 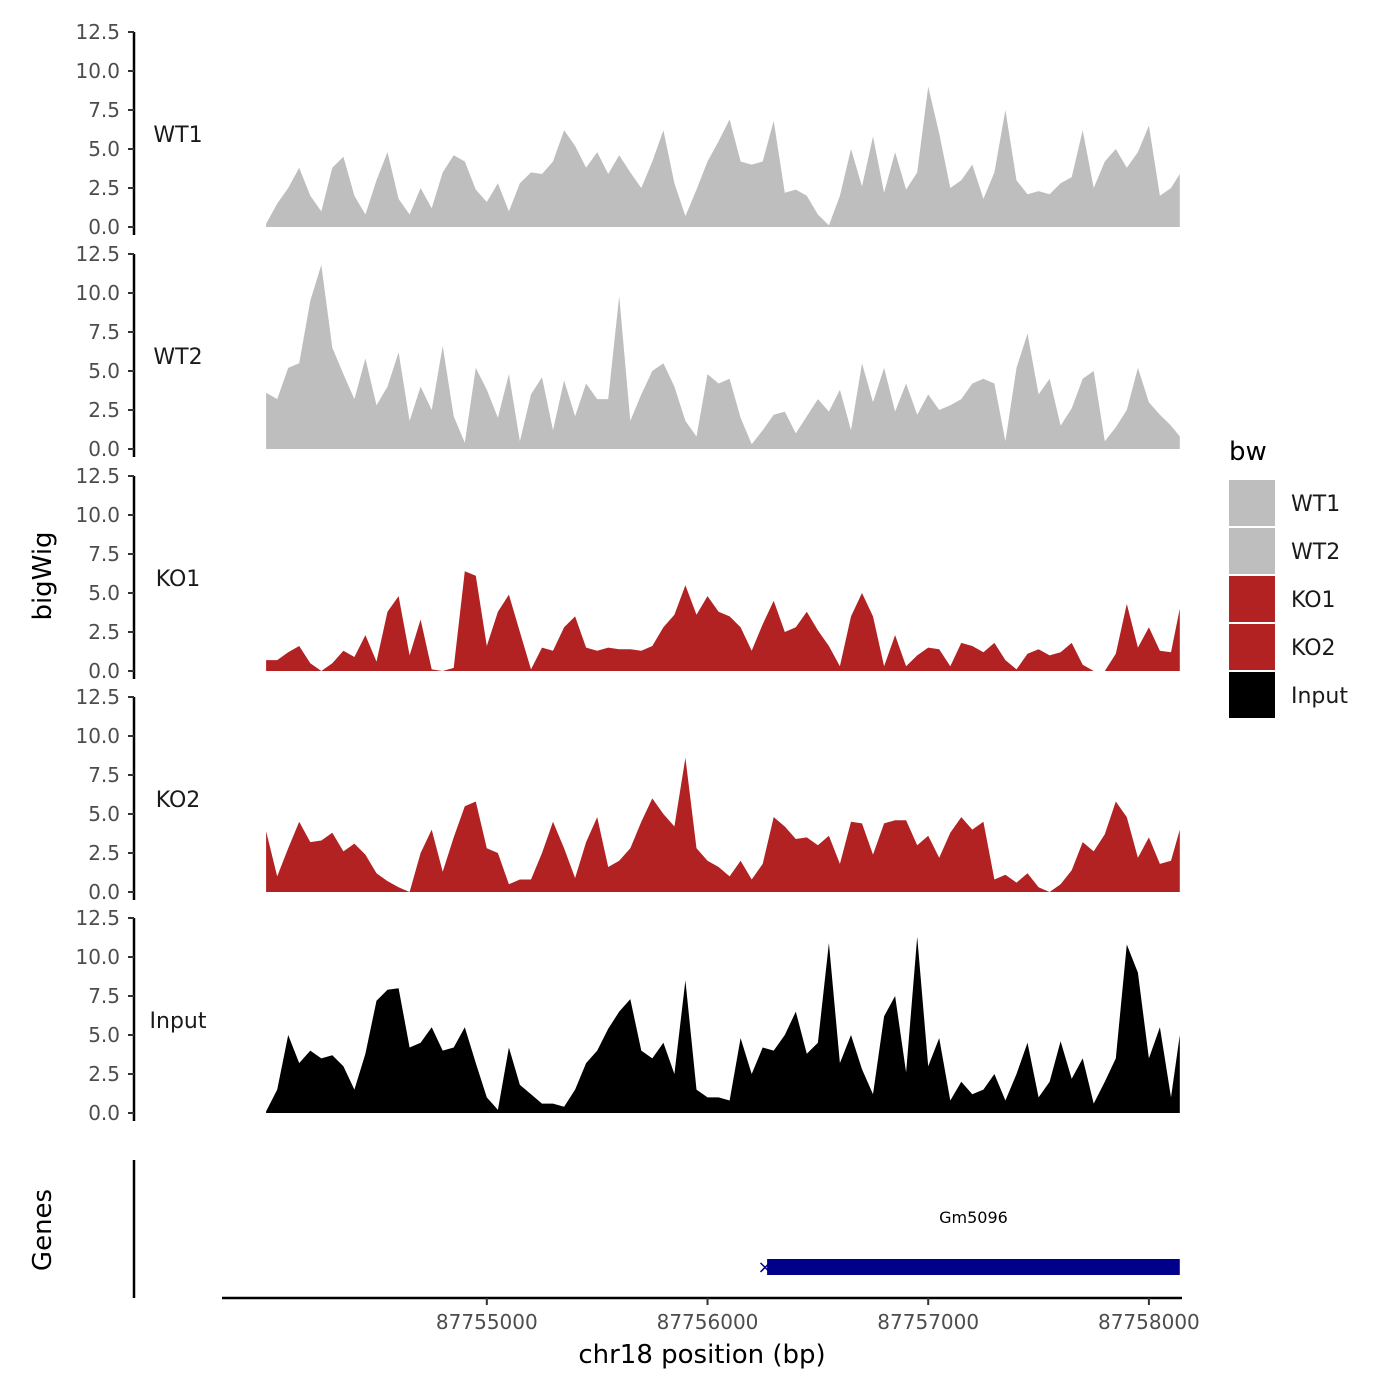 What do you see at coordinates (1313, 648) in the screenshot?
I see `legend-label-ko2: KO2` at bounding box center [1313, 648].